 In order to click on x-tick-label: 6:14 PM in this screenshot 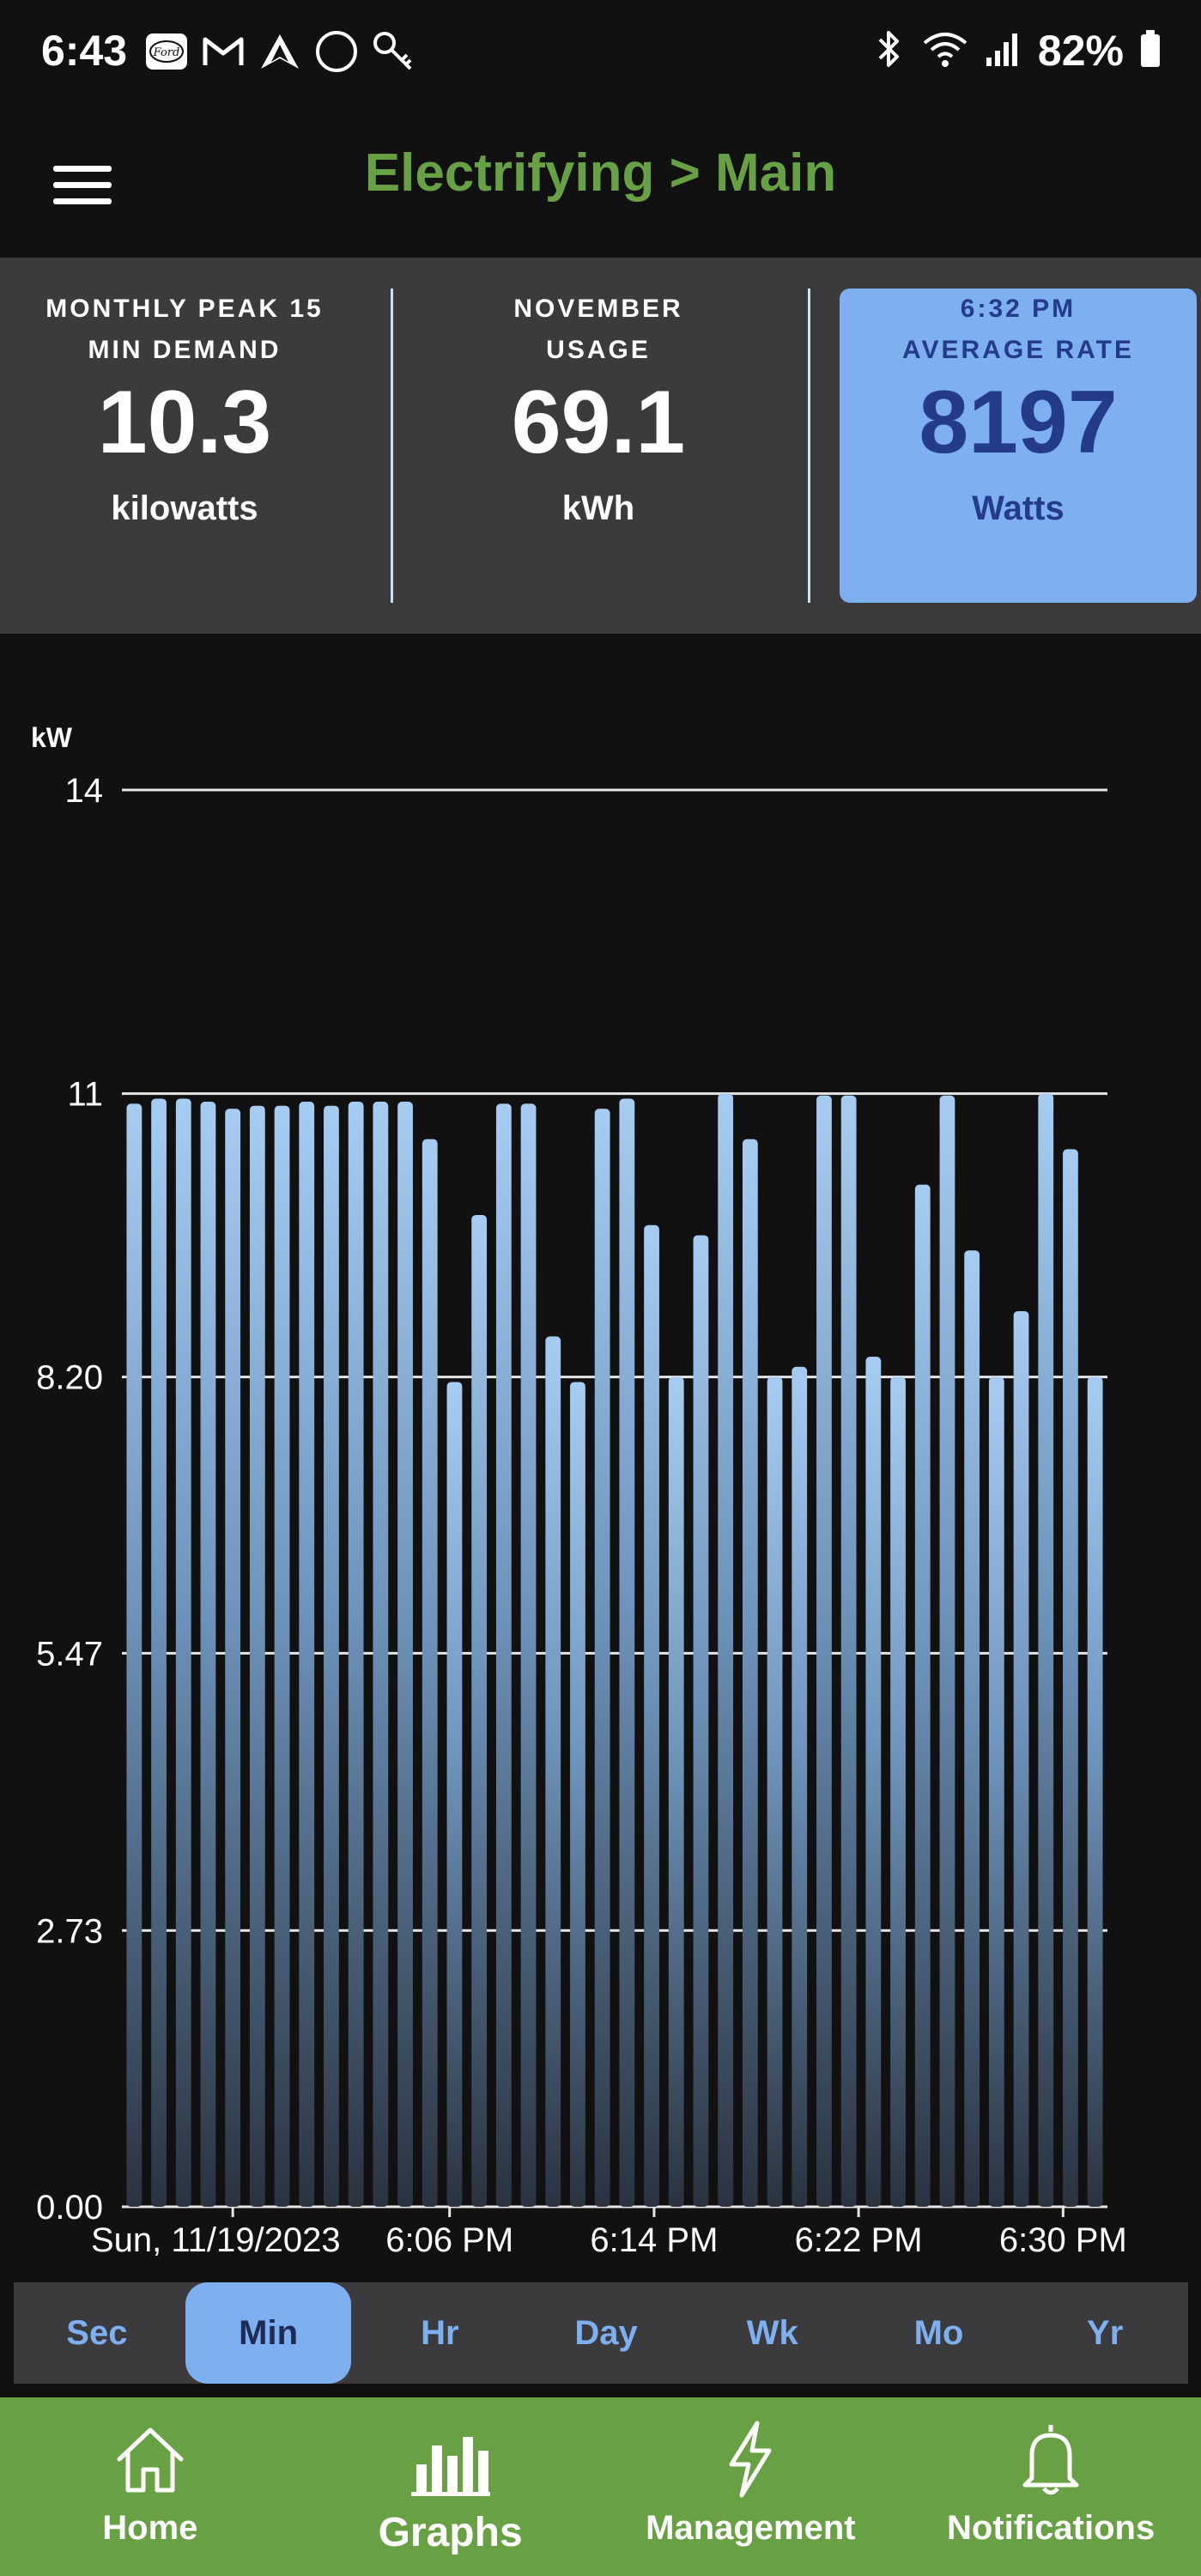, I will do `click(654, 2239)`.